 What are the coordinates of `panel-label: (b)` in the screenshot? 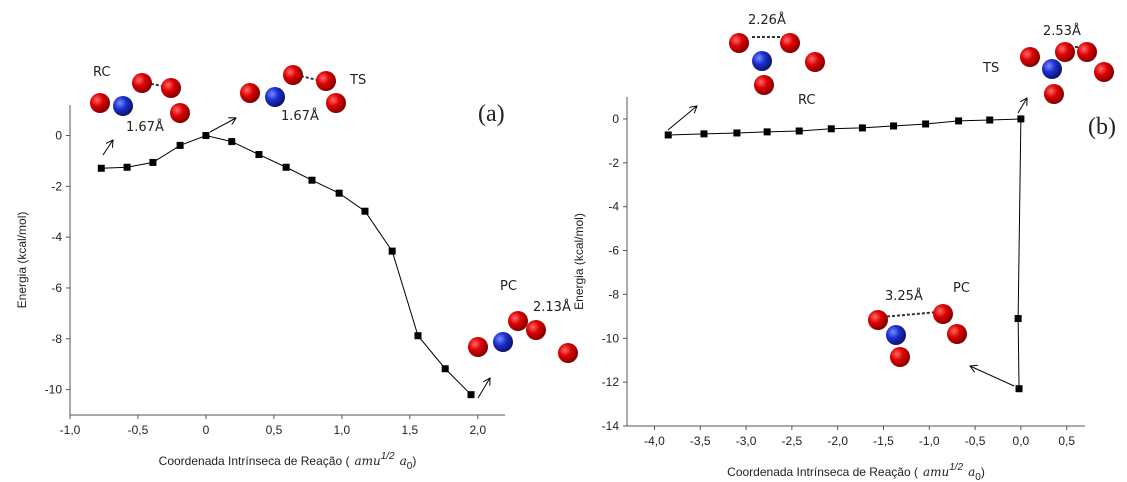 It's located at (1102, 127).